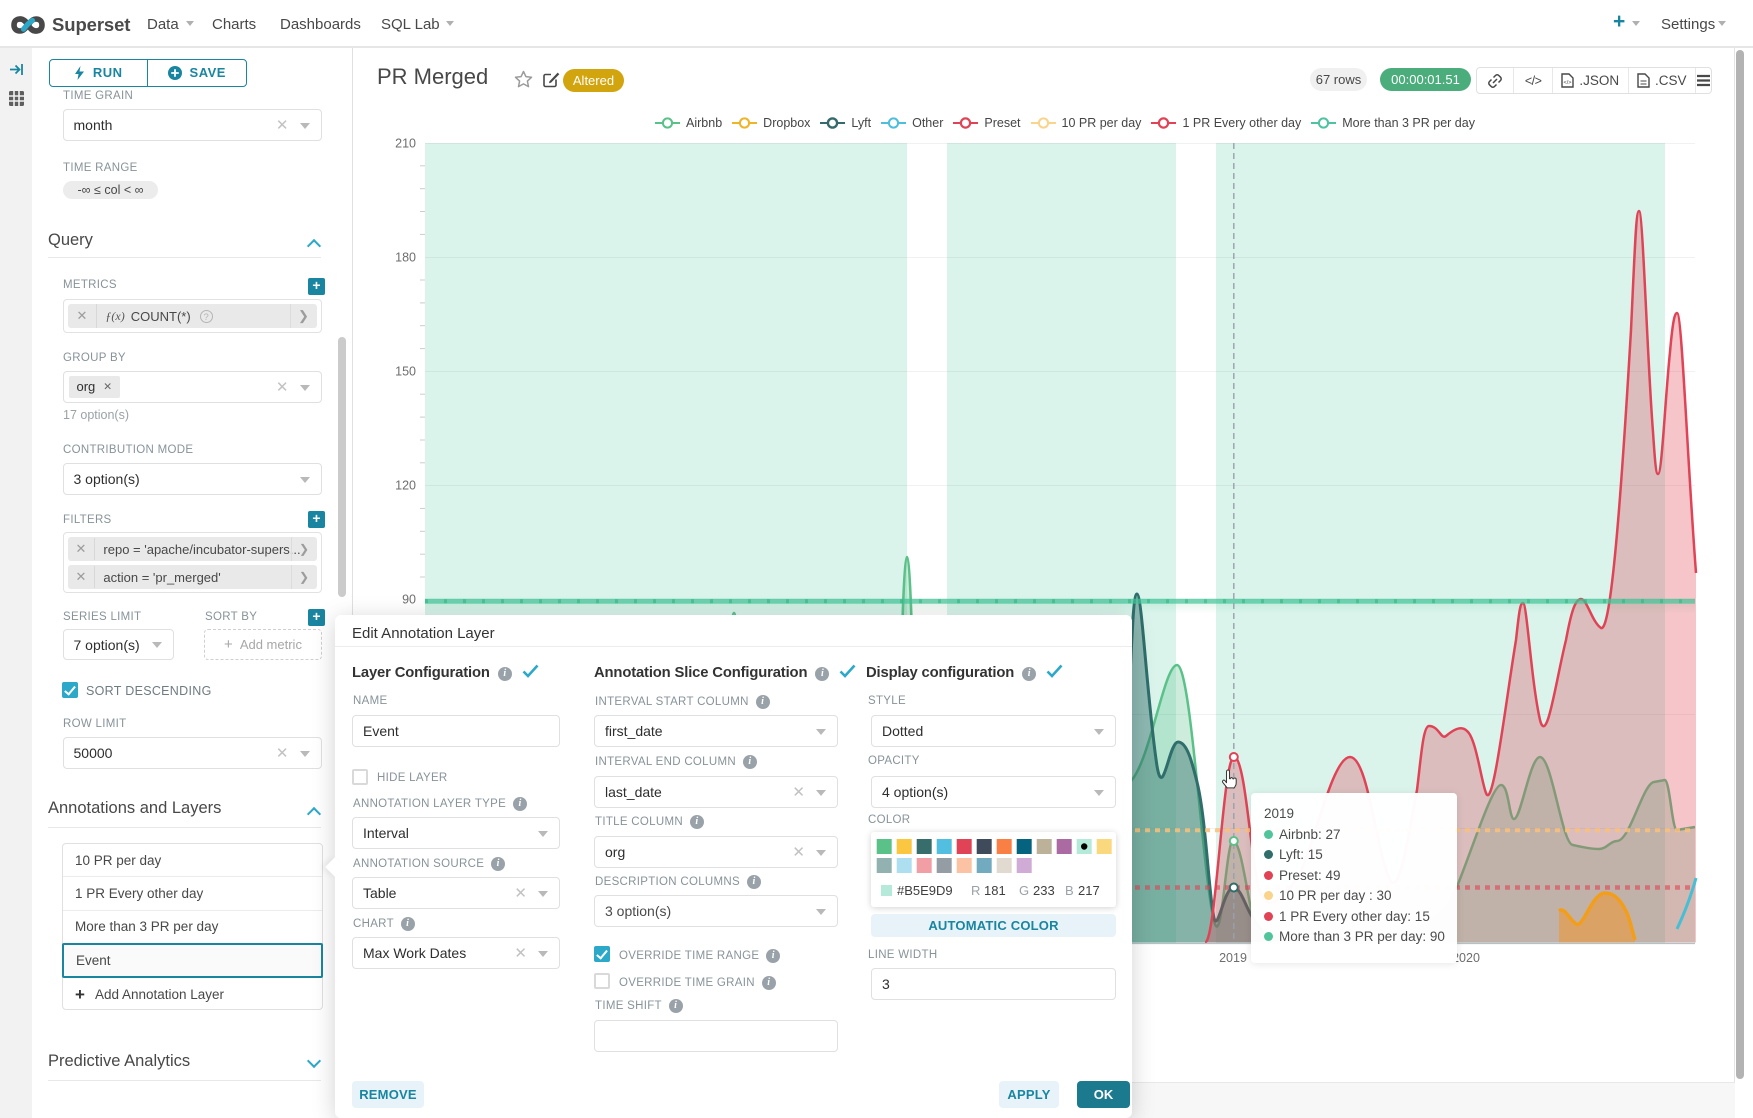  I want to click on svg-text: G, so click(1024, 890).